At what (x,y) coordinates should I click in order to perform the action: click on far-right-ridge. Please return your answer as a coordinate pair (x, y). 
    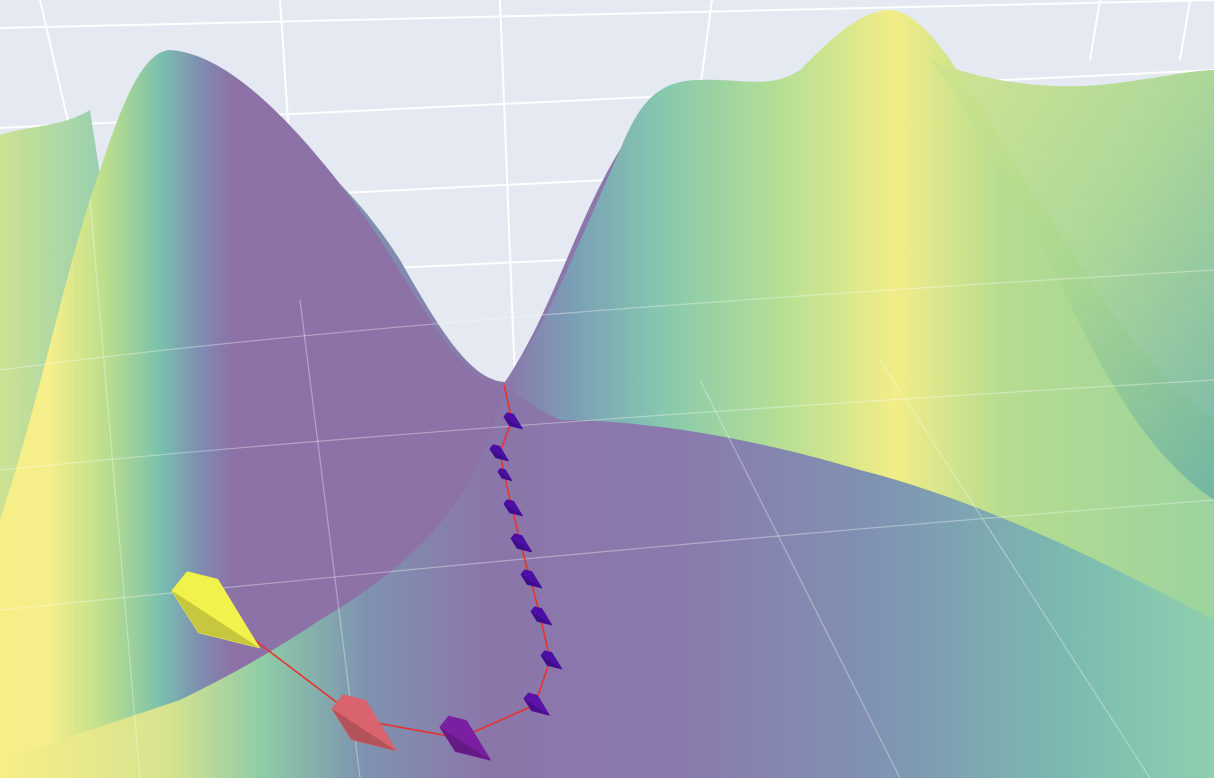
    Looking at the image, I should click on (1072, 280).